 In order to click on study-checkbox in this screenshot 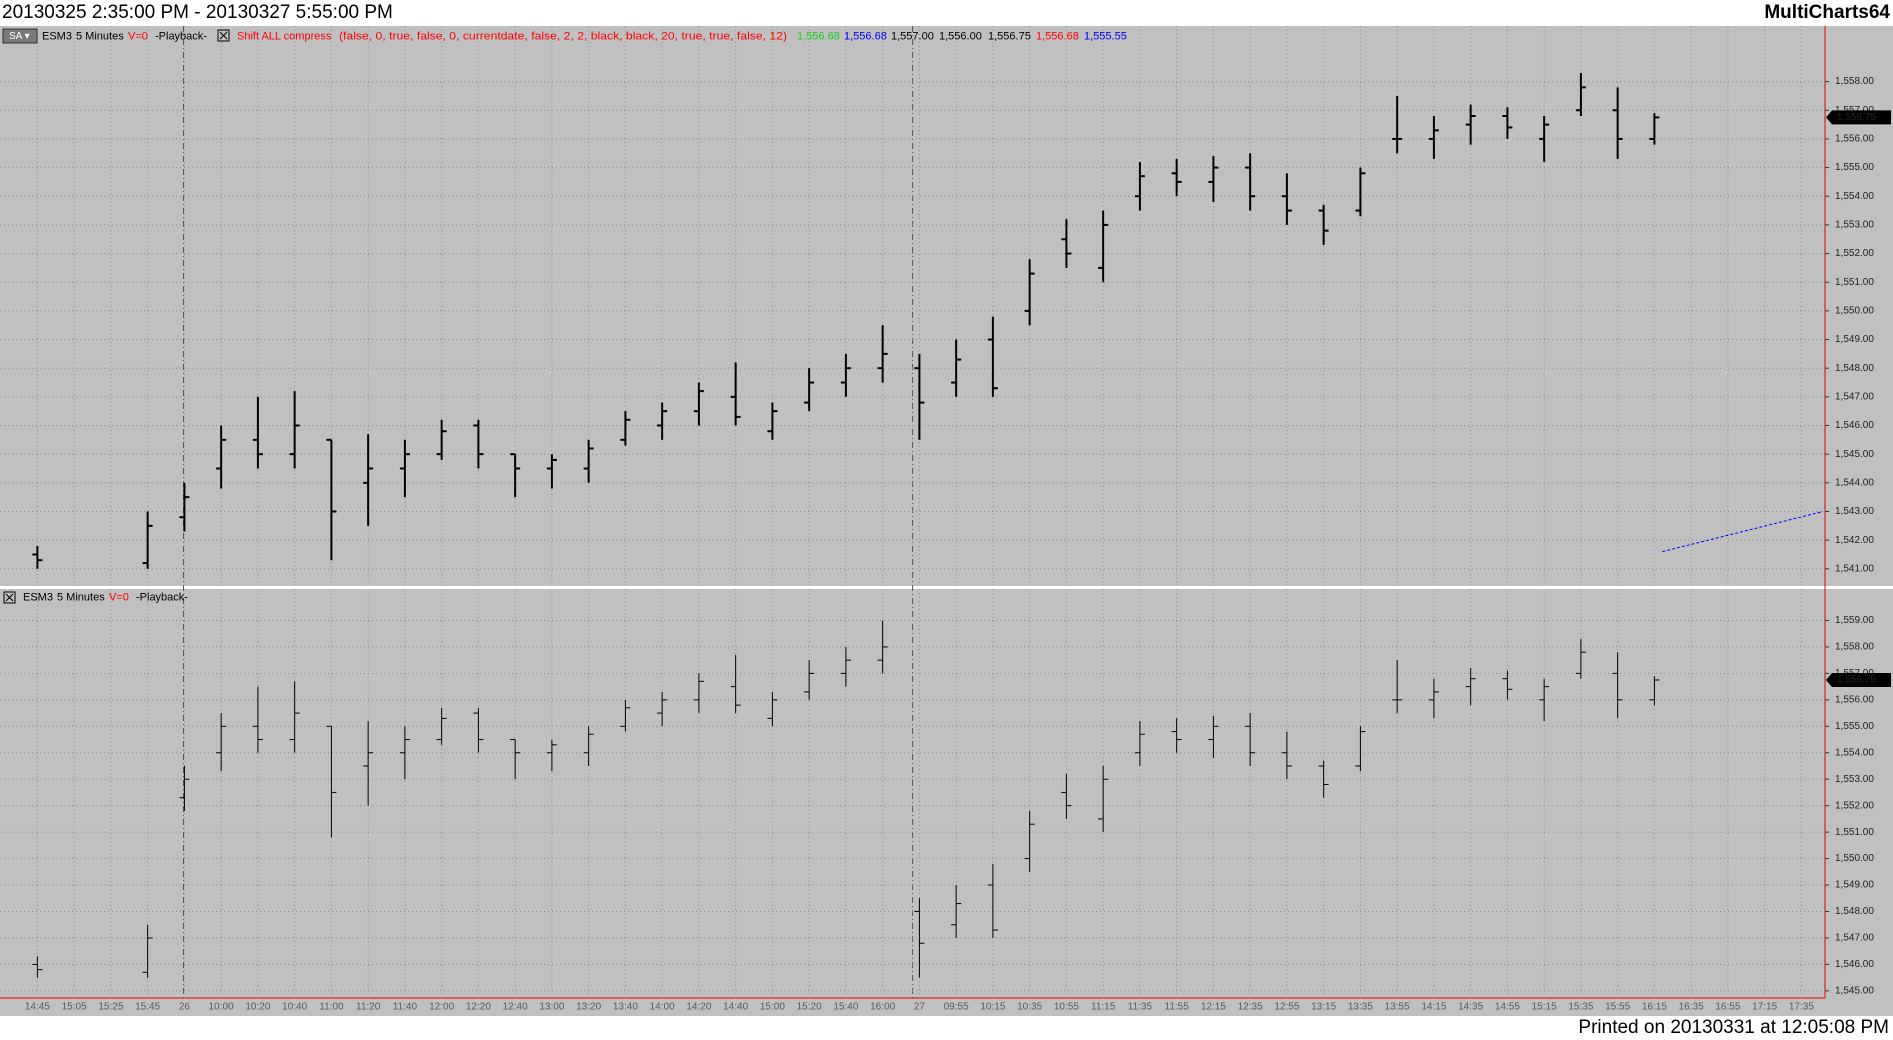, I will do `click(223, 35)`.